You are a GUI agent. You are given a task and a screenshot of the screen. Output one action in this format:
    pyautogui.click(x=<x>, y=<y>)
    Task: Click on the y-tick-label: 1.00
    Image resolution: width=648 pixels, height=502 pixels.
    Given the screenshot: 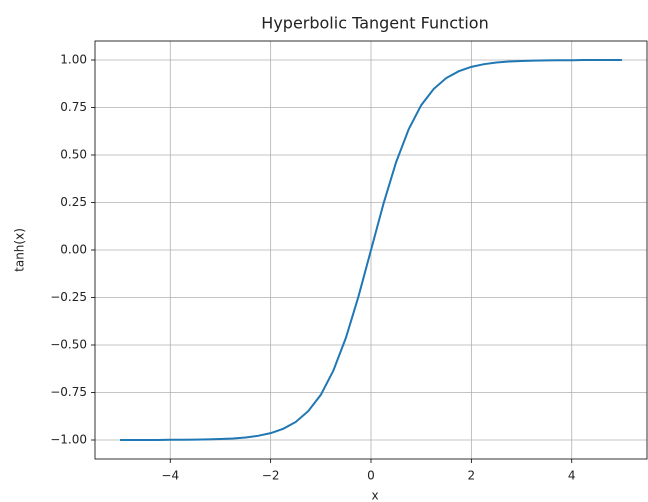 What is the action you would take?
    pyautogui.click(x=73, y=60)
    